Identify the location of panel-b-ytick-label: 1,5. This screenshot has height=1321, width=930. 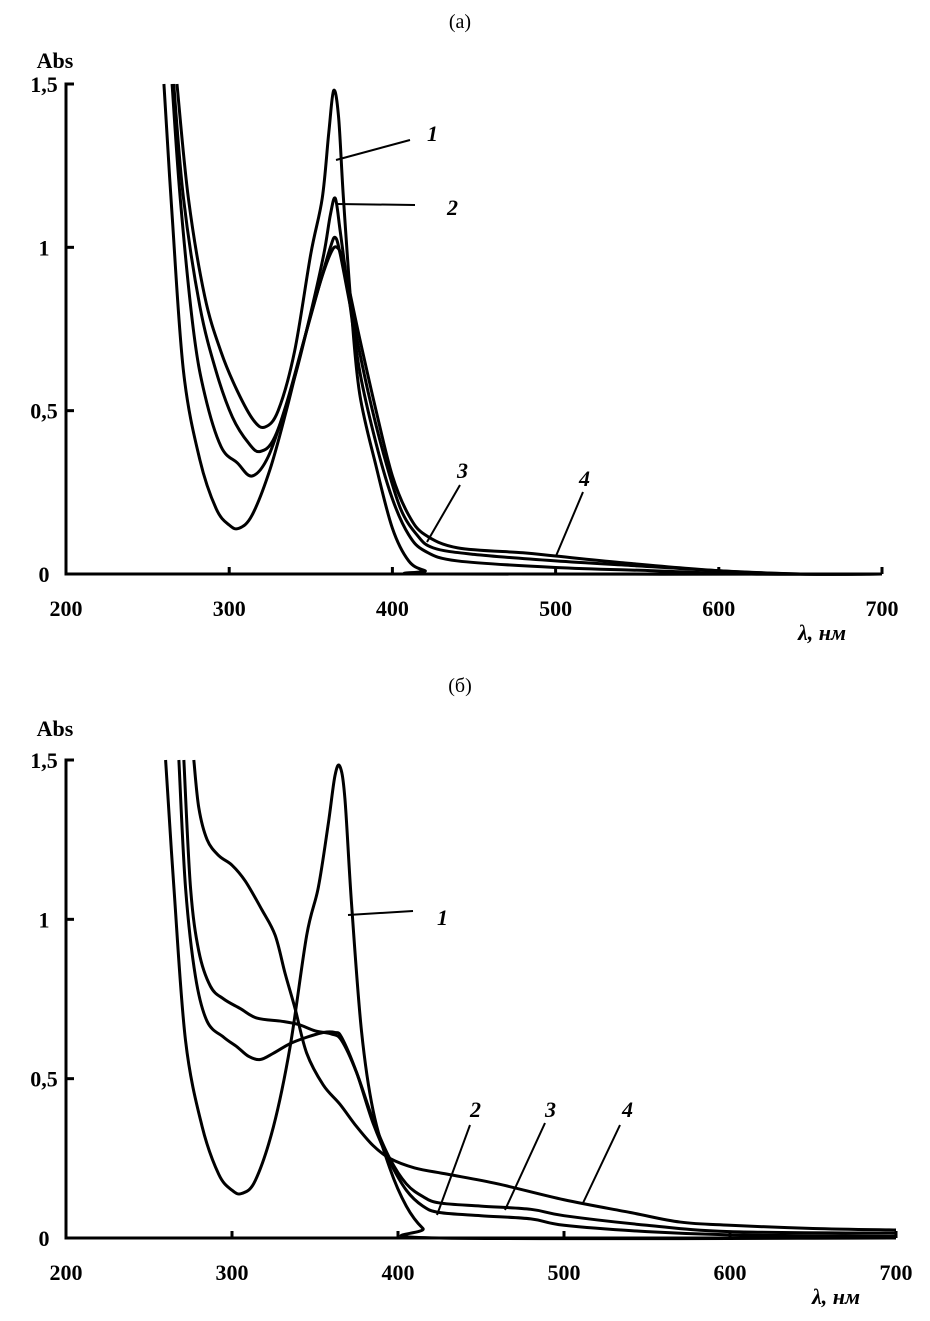
(44, 760).